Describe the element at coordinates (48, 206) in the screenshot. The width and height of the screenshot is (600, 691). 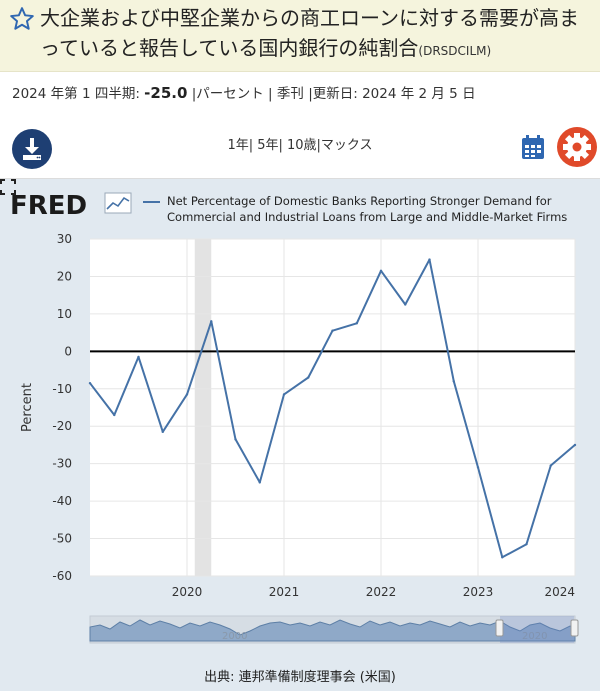
I see `fred-logo: FRED` at that location.